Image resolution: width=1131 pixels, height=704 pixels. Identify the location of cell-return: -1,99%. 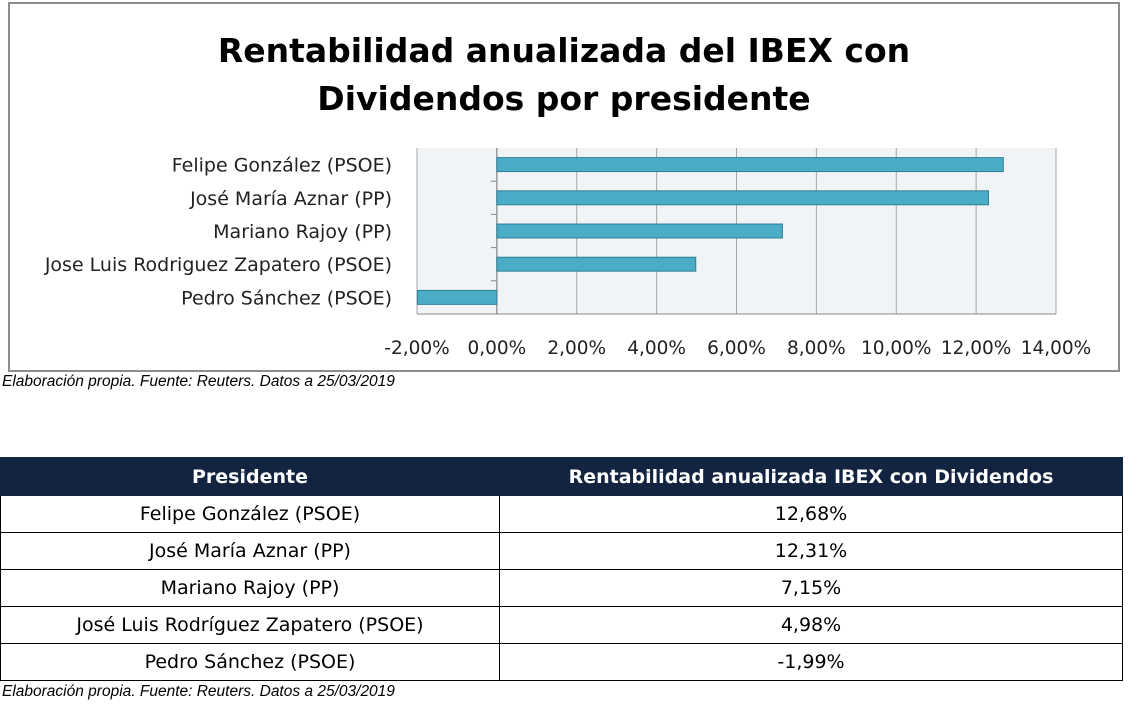
(811, 662).